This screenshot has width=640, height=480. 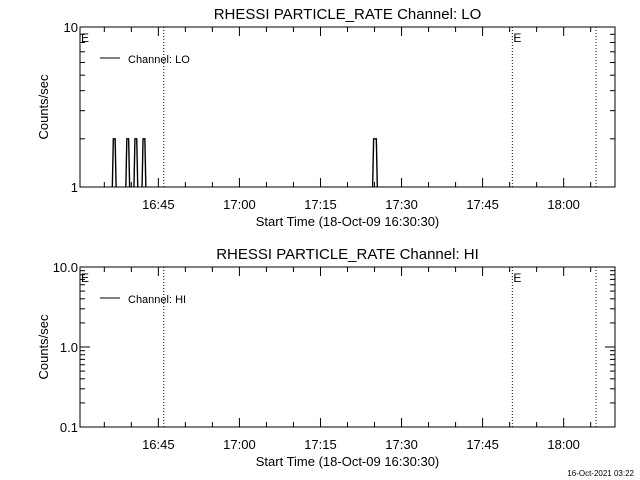 I want to click on y-tick-label: 10.0, so click(x=65, y=267).